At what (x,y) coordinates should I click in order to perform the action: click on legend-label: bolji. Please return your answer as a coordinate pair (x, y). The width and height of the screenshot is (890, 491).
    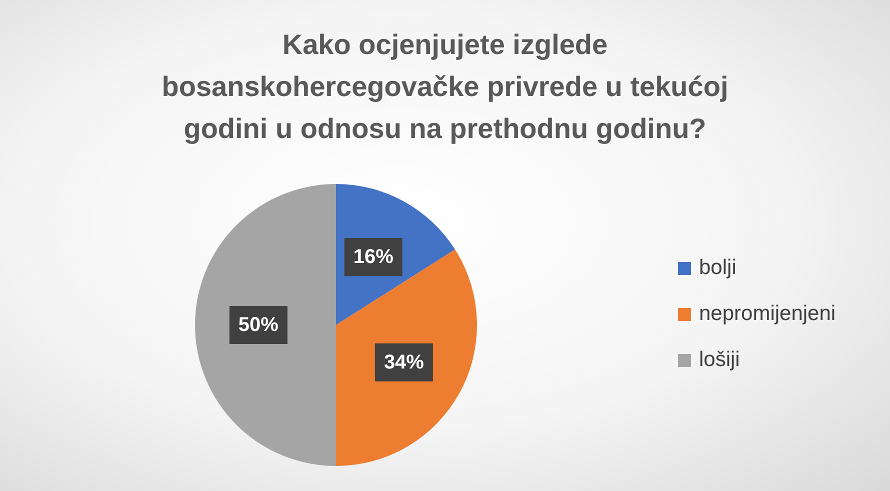
    Looking at the image, I should click on (717, 268).